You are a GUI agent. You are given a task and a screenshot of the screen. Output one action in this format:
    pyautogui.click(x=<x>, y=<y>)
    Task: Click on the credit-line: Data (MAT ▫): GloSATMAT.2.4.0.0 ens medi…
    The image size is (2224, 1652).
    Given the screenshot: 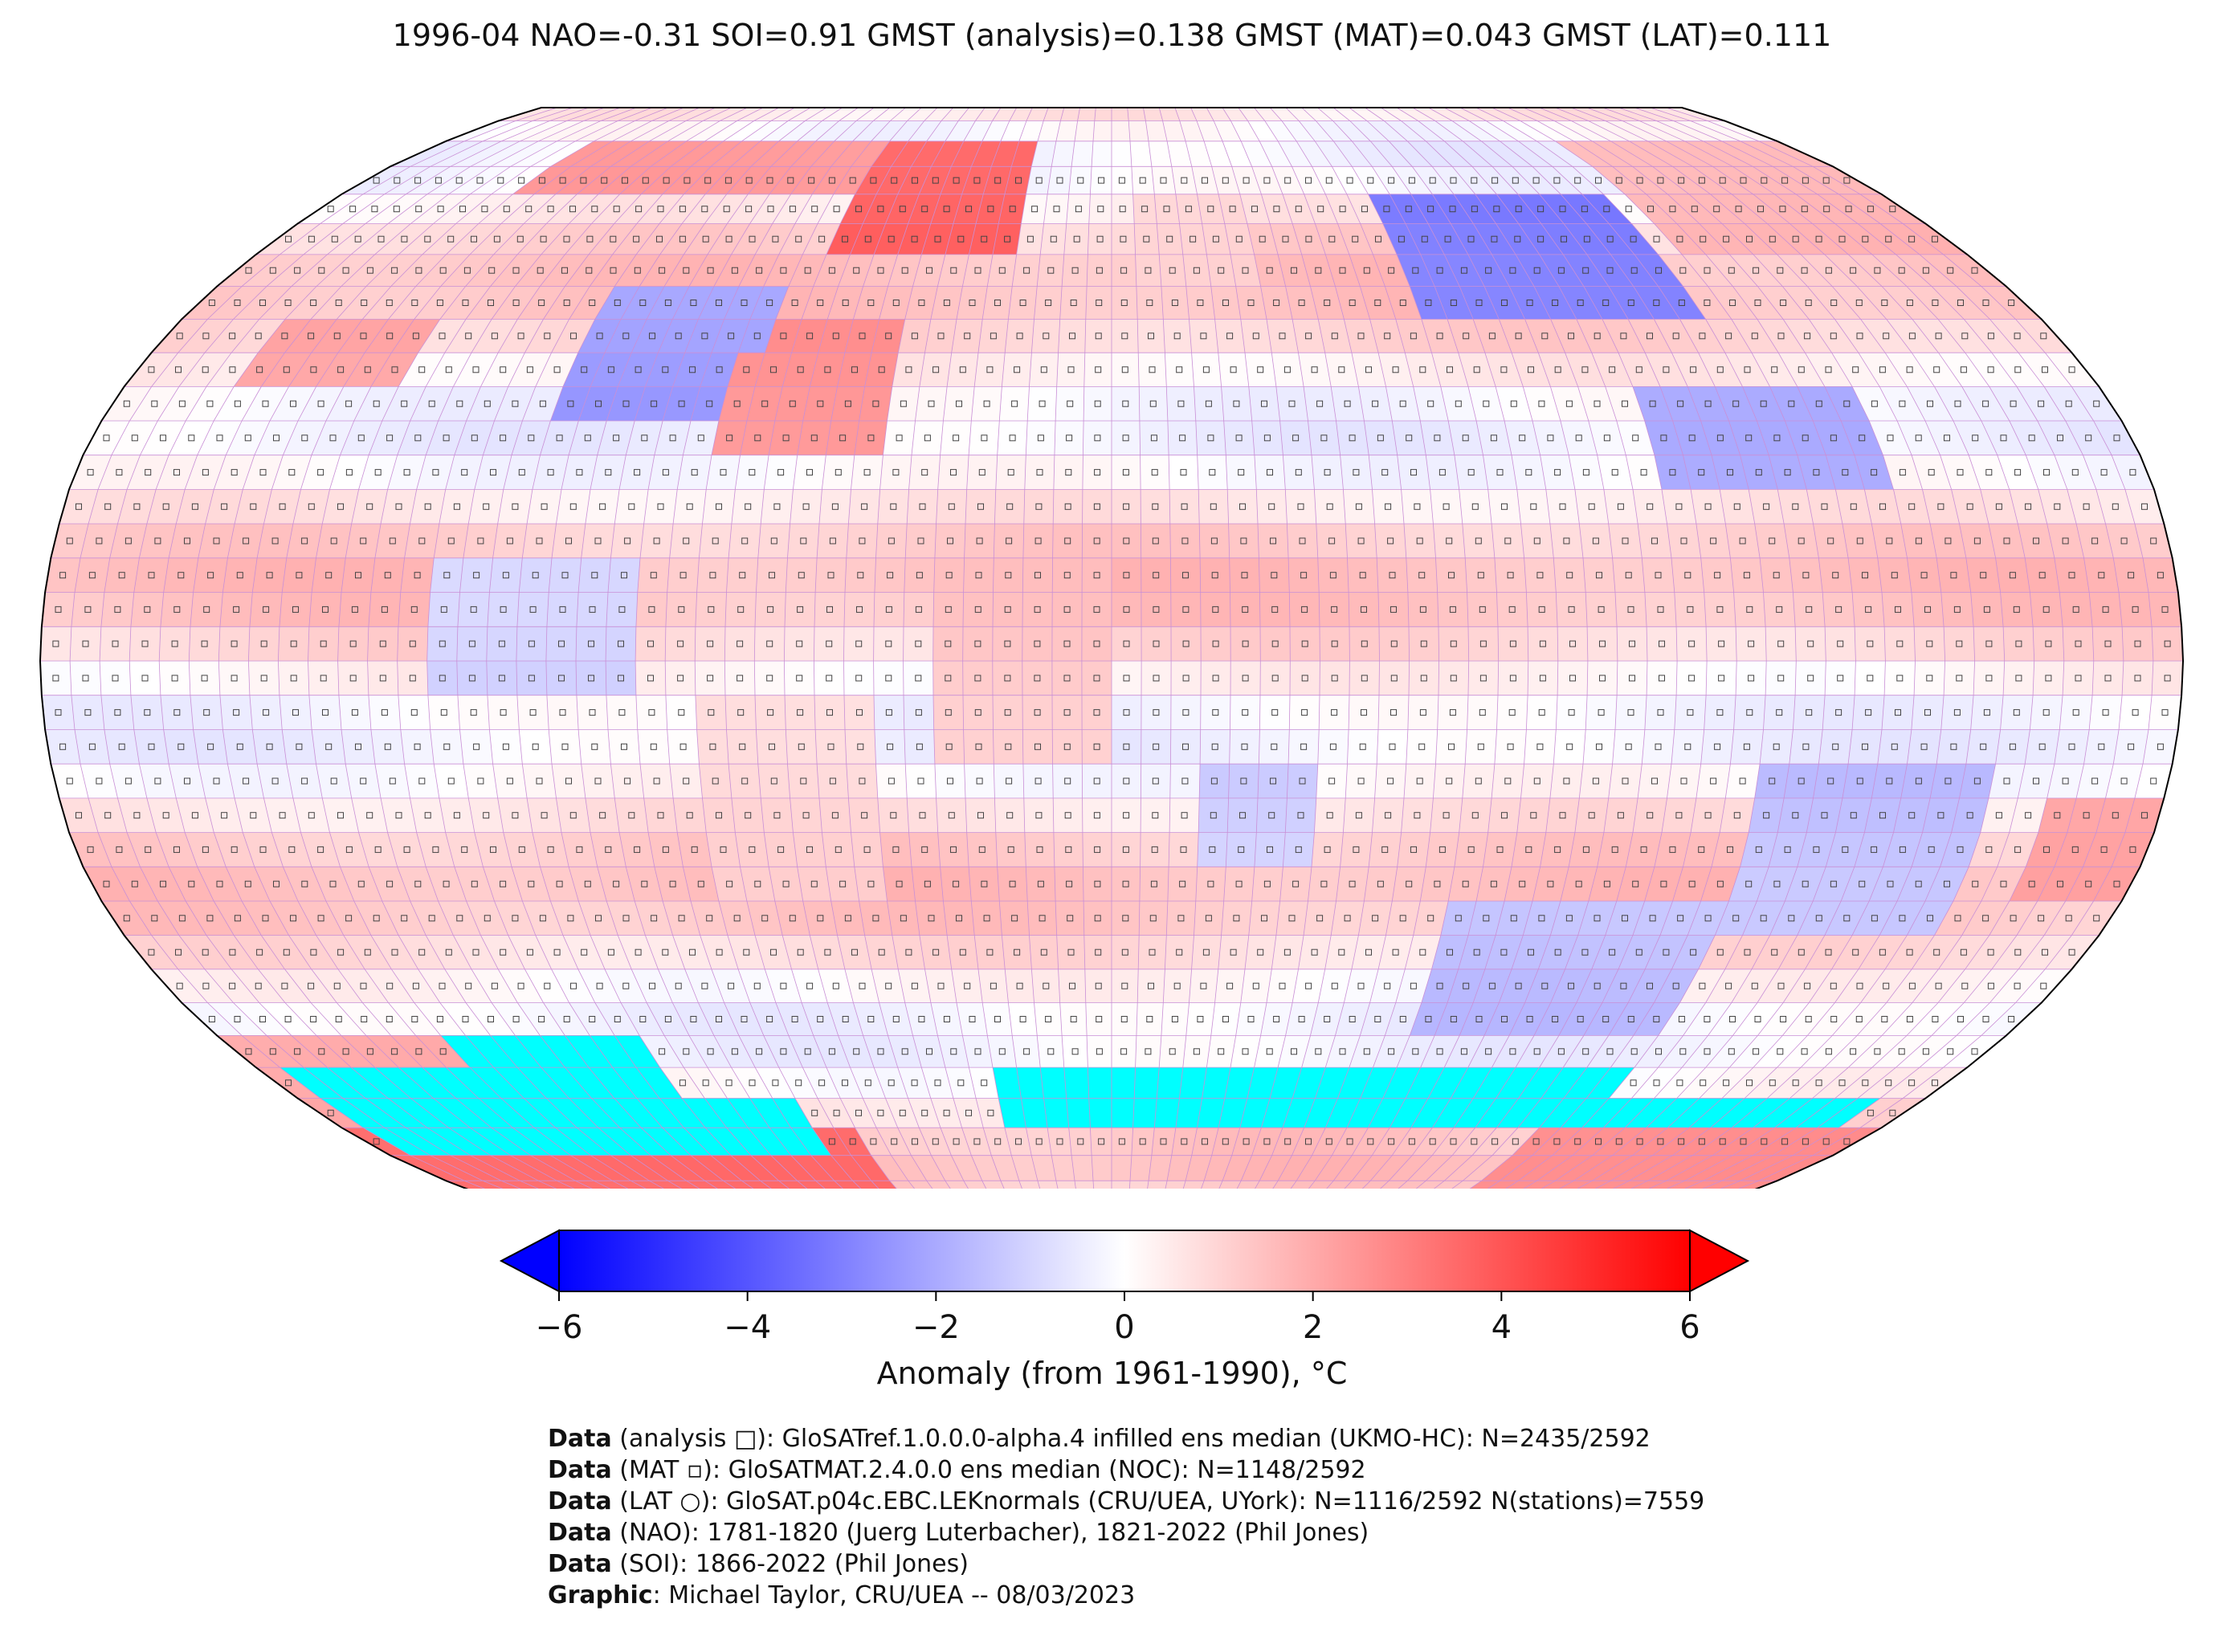 What is the action you would take?
    pyautogui.click(x=1126, y=1470)
    